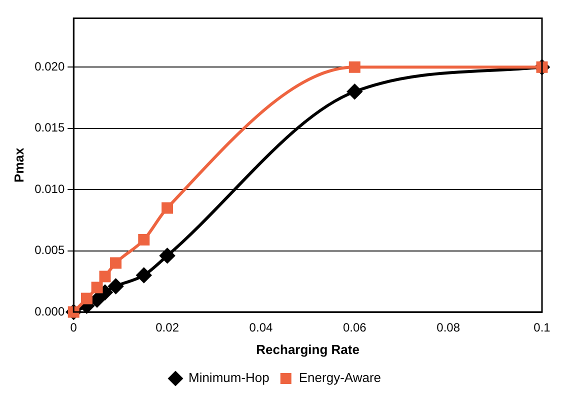  Describe the element at coordinates (18, 164) in the screenshot. I see `y-axis-title: Pmax` at that location.